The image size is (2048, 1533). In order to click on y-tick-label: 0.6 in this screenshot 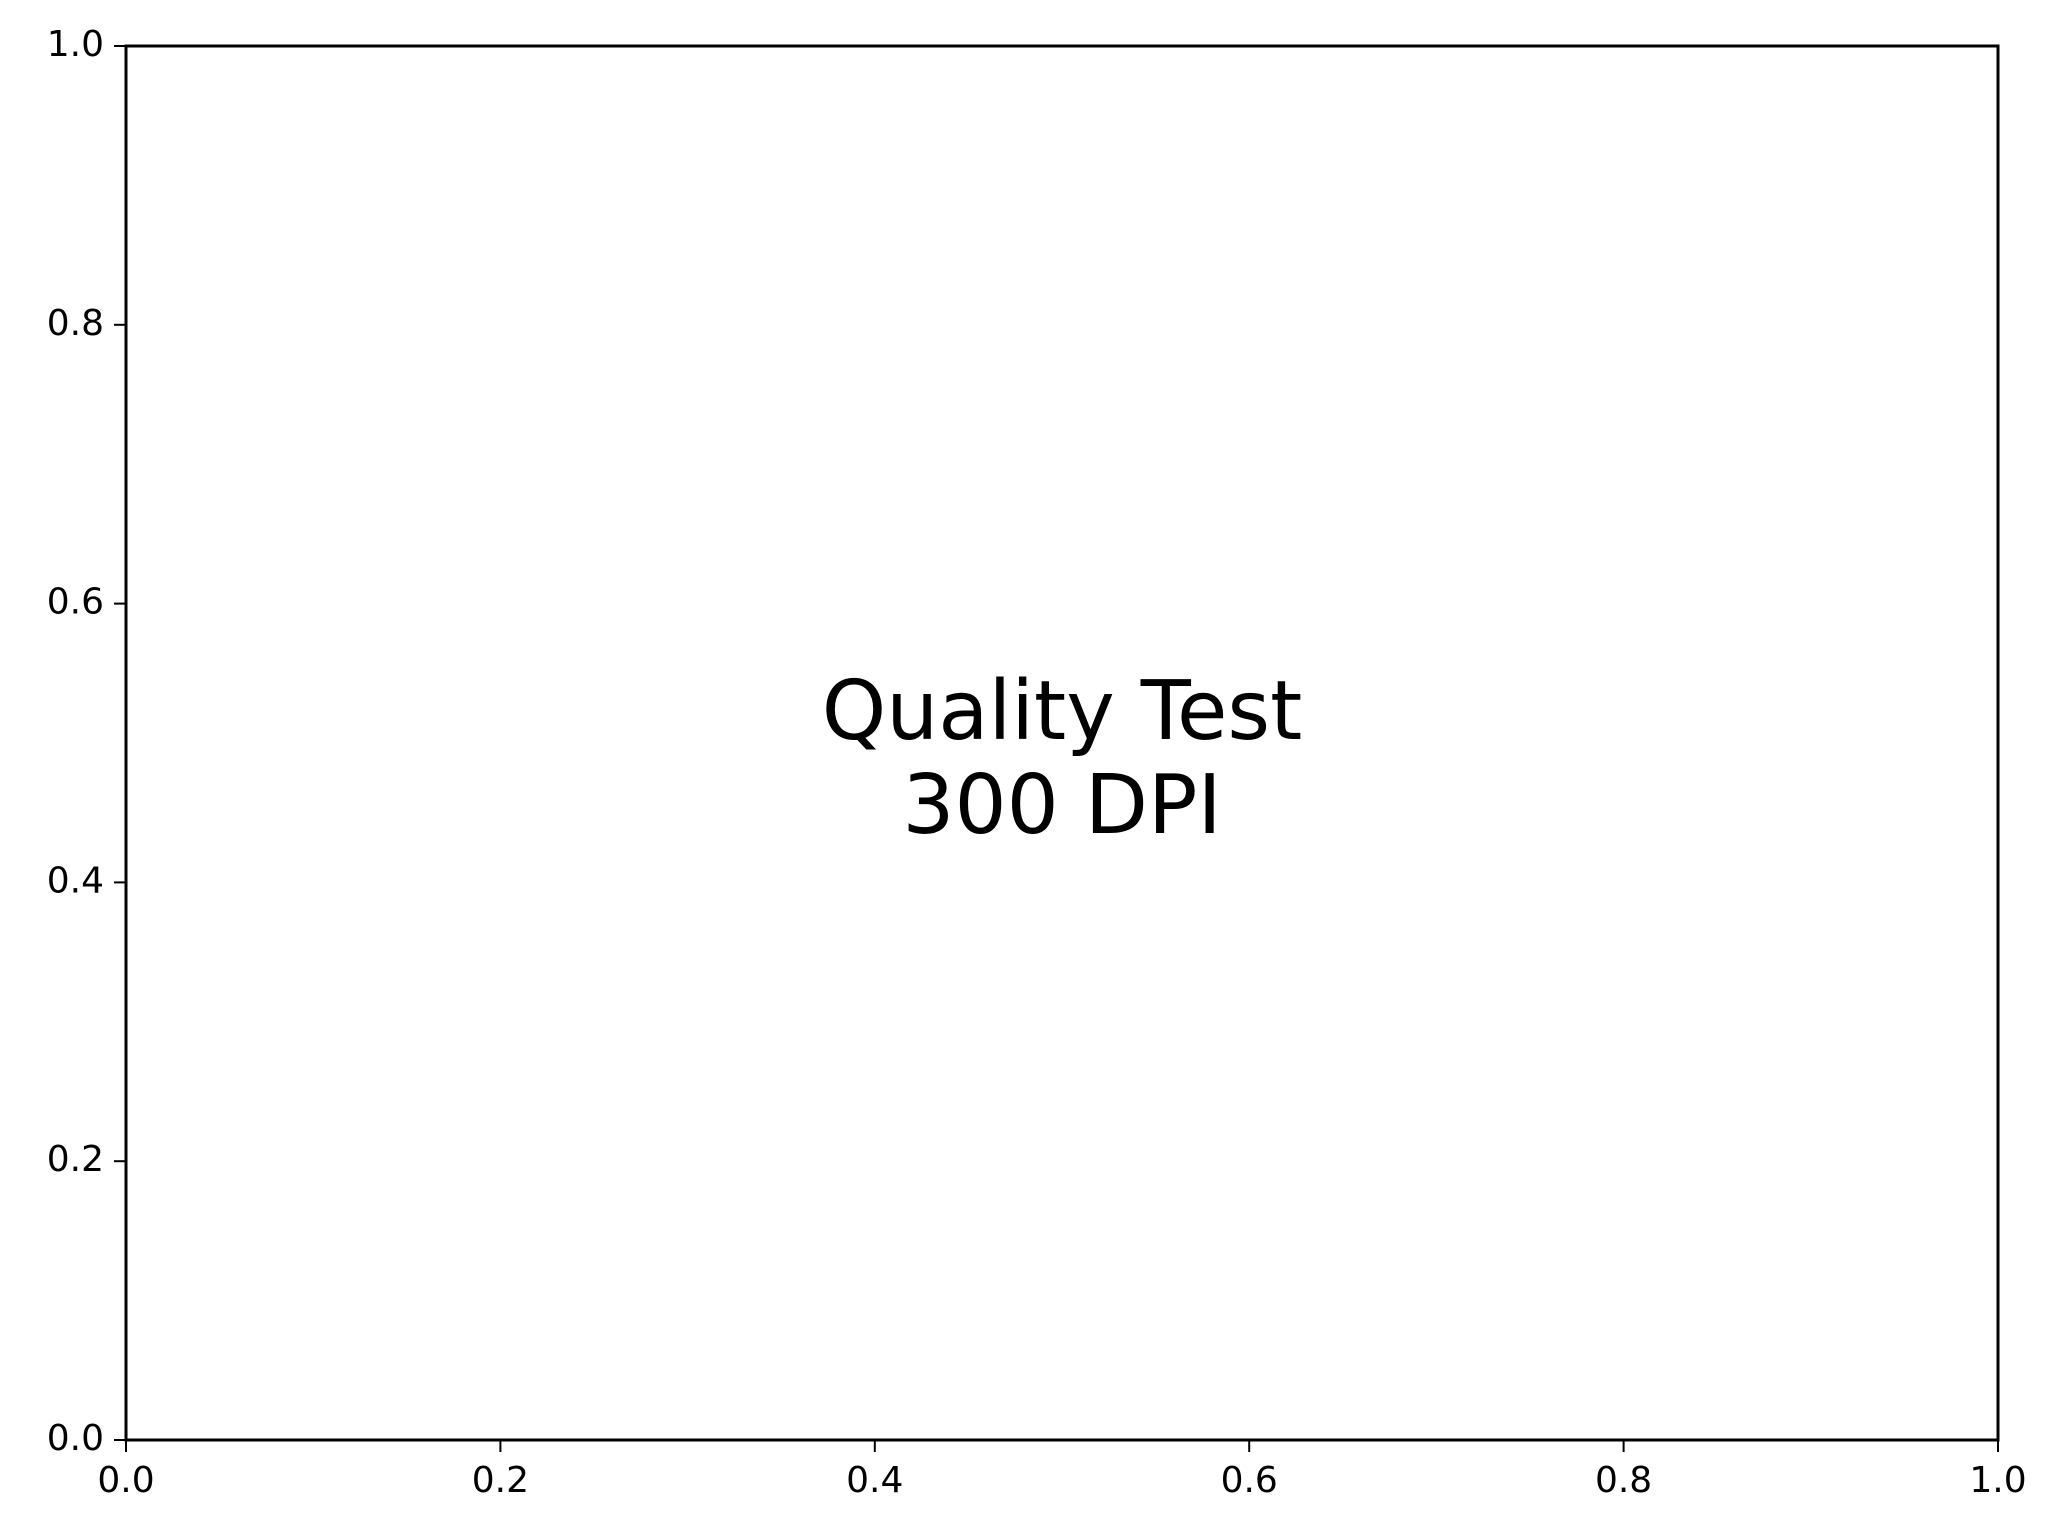, I will do `click(75, 602)`.